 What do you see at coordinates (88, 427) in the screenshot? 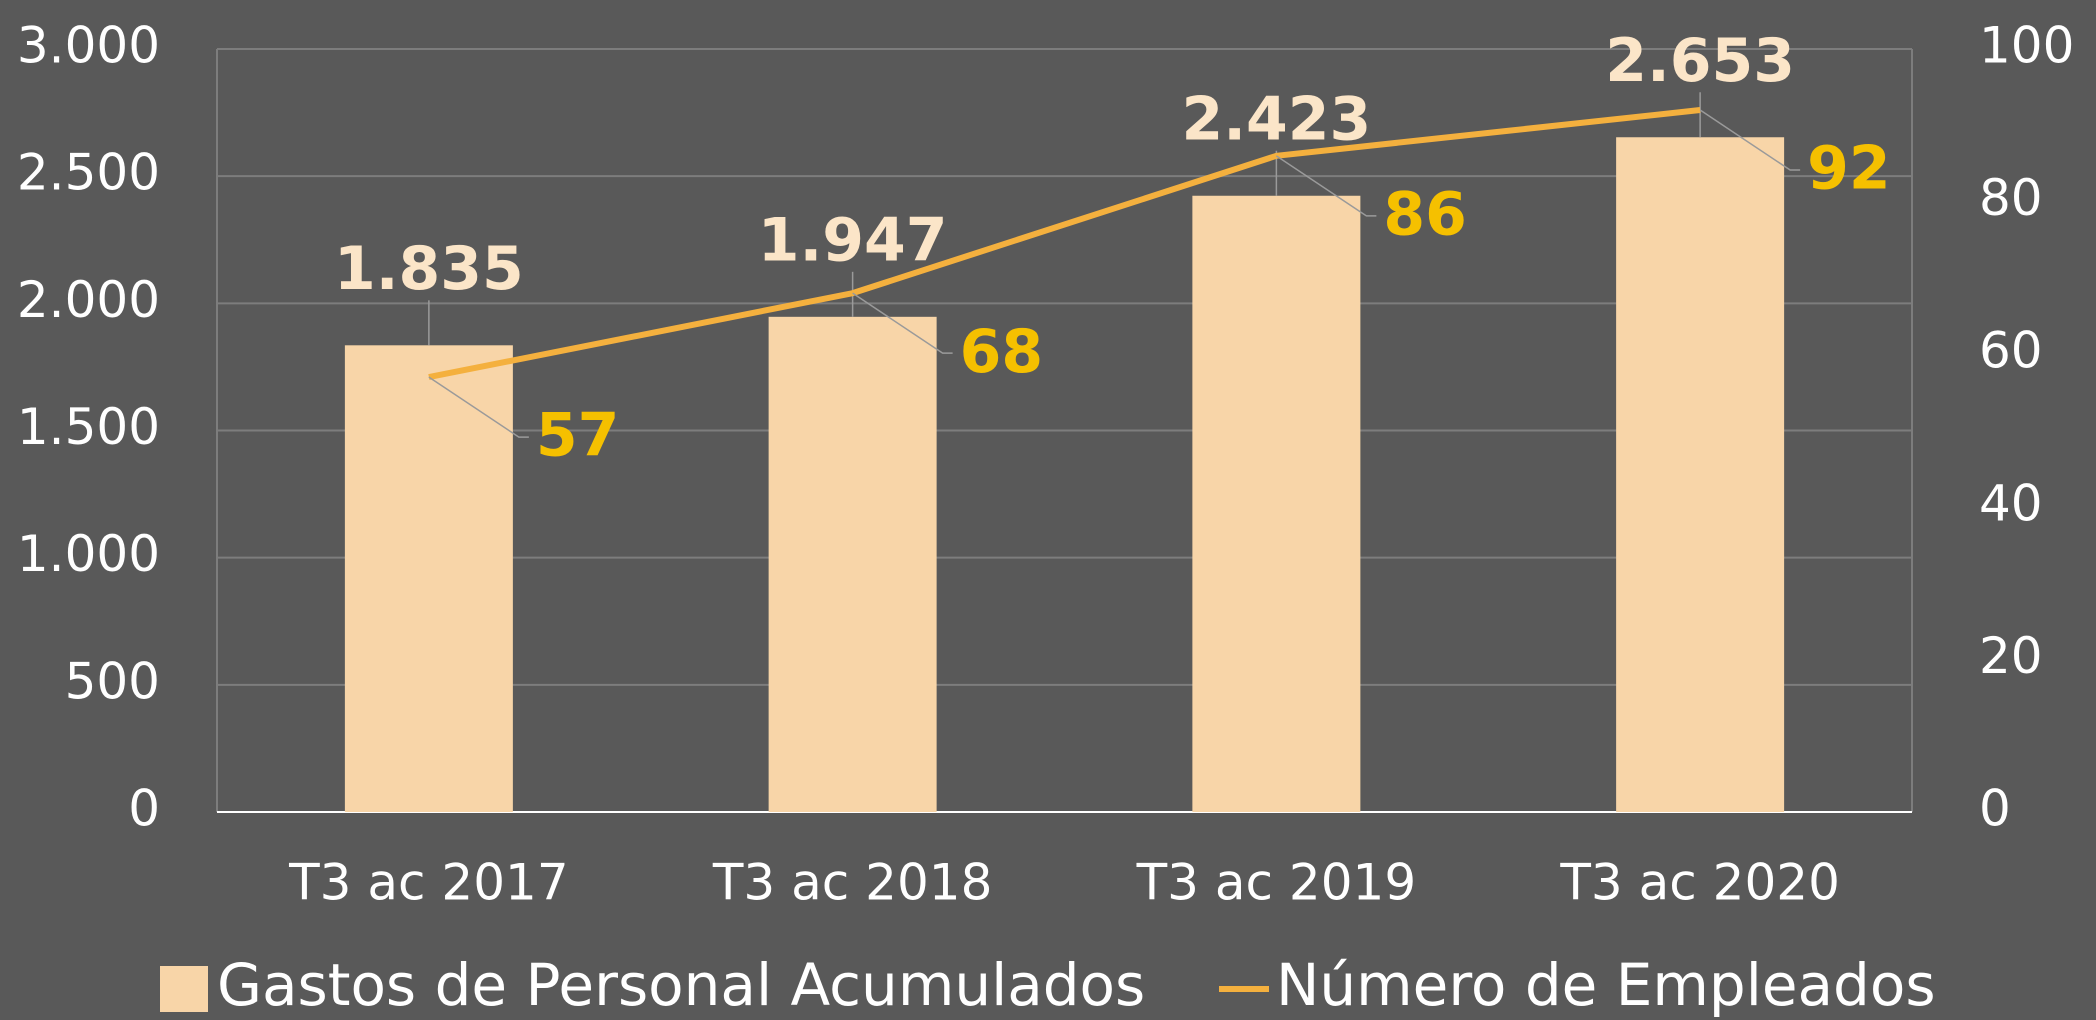
I see `y-tick-label: 1.500` at bounding box center [88, 427].